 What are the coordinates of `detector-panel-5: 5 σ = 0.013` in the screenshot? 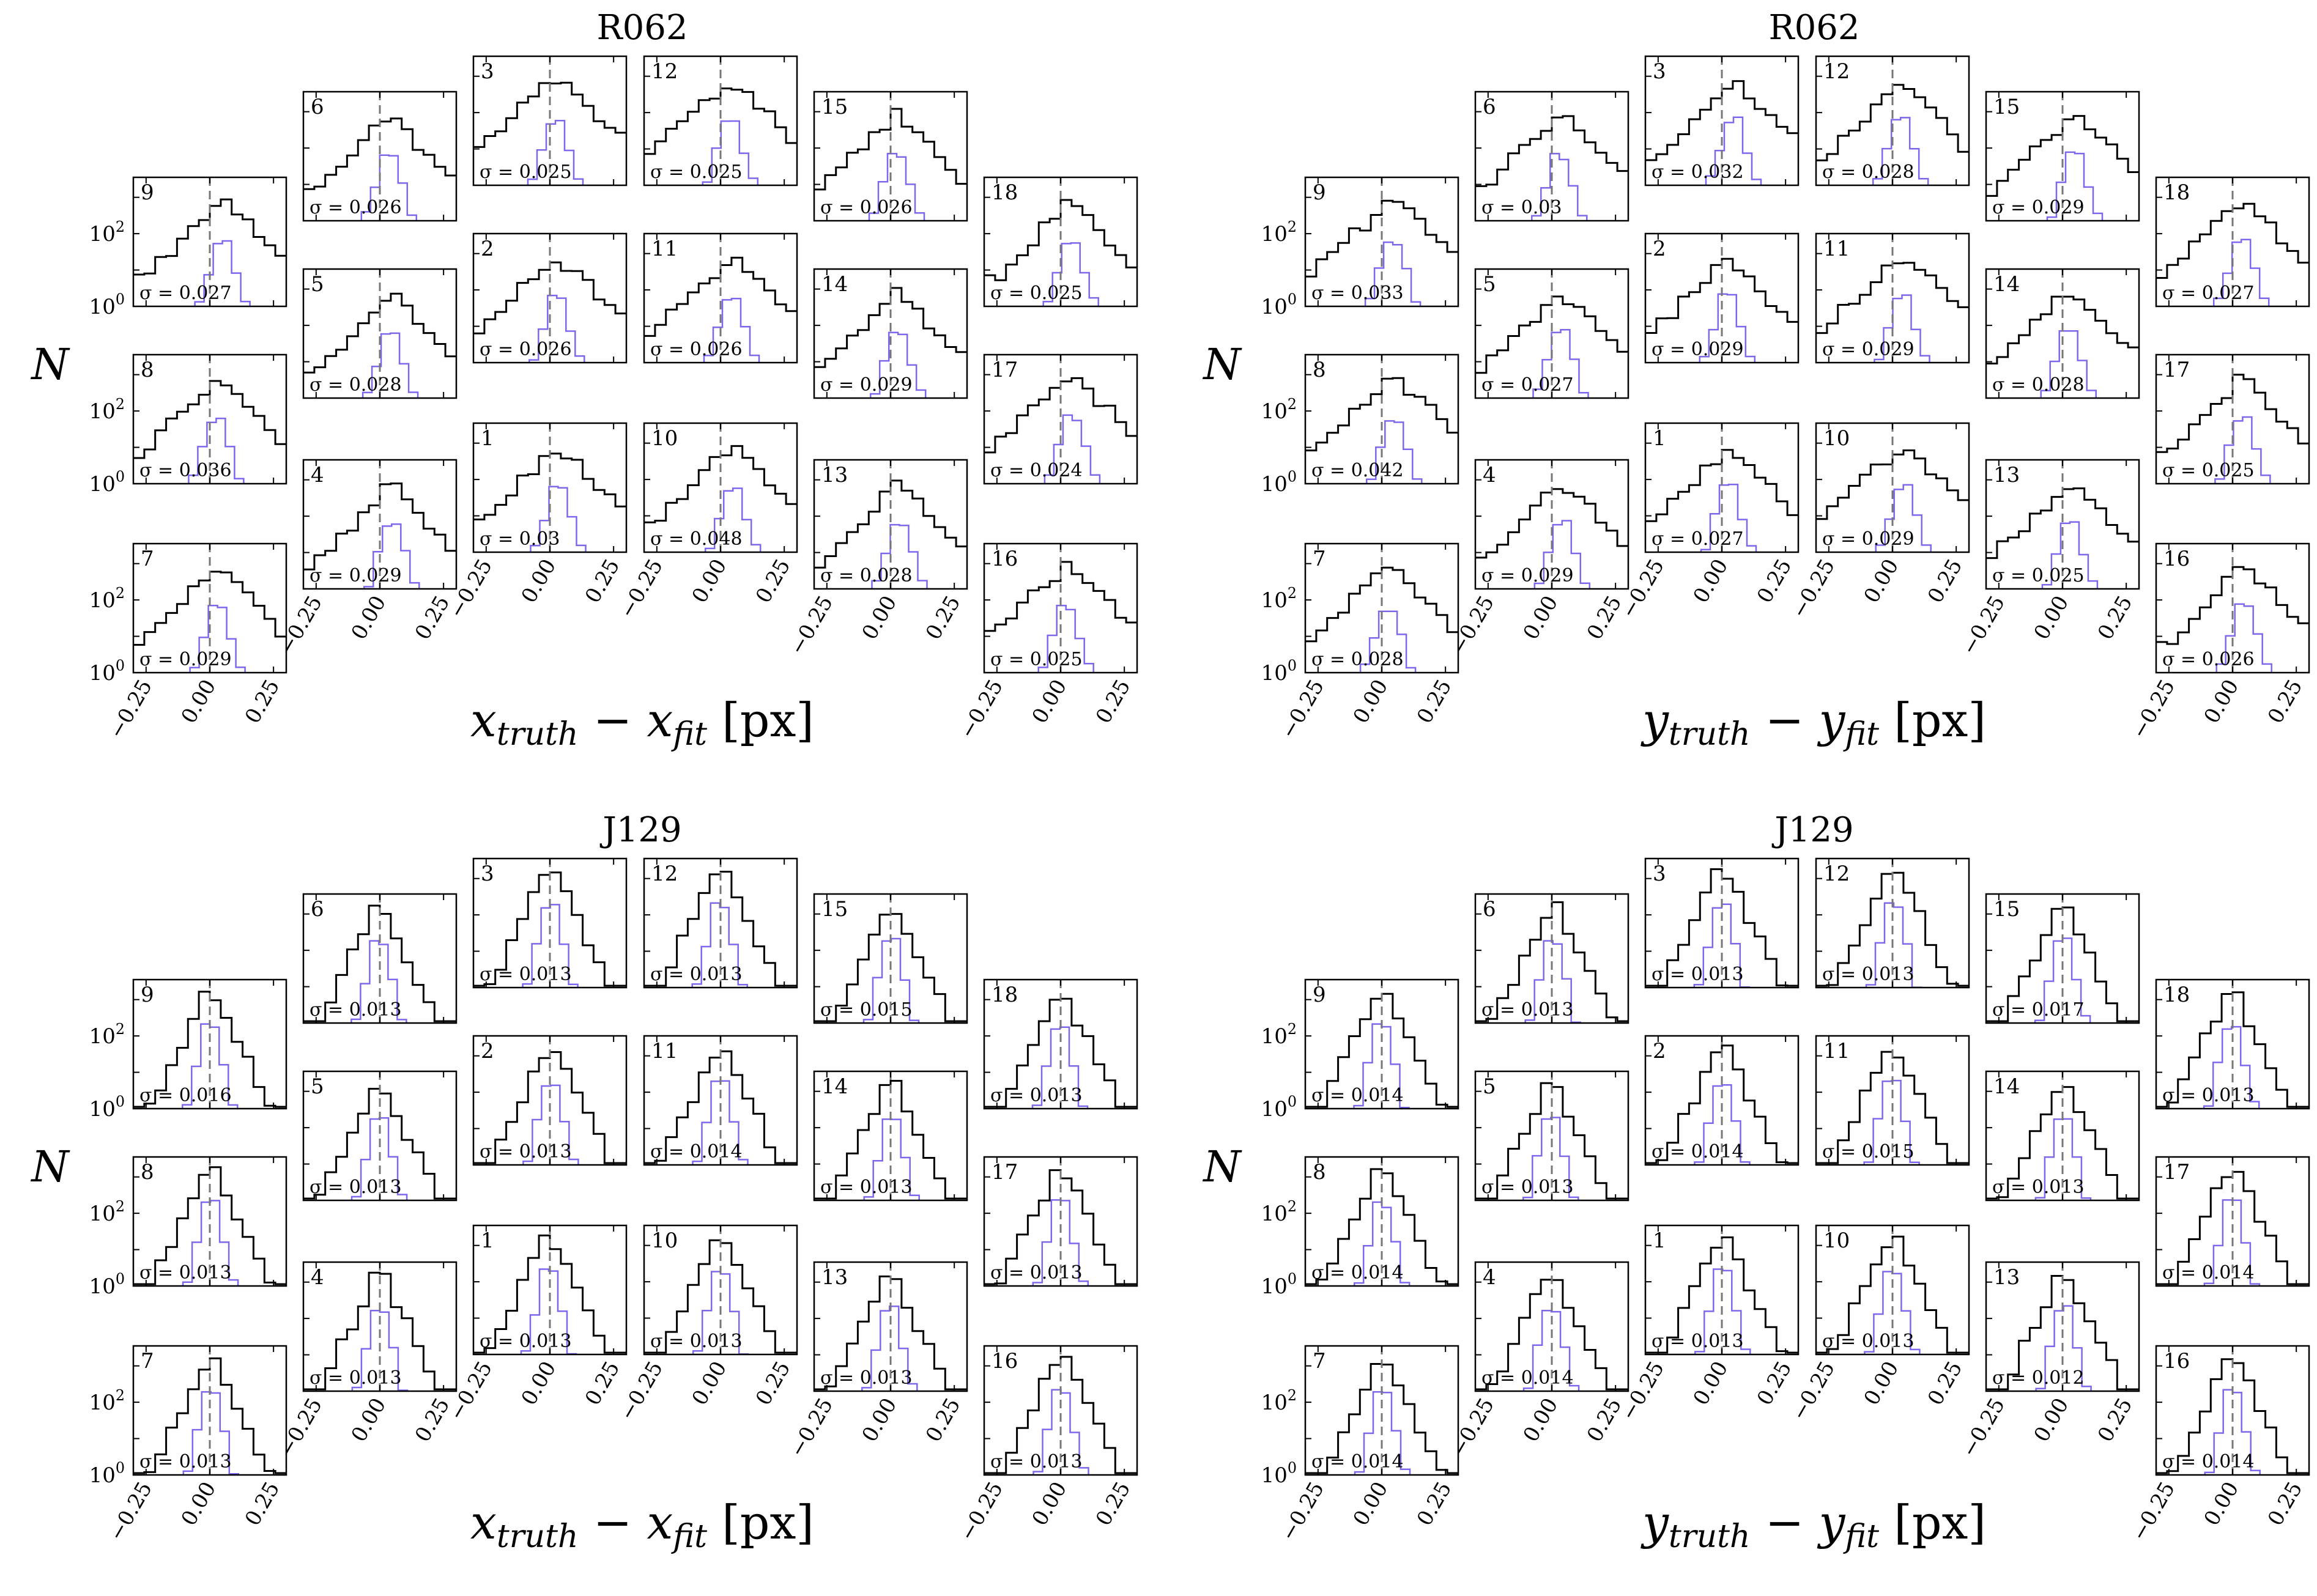 It's located at (380, 1136).